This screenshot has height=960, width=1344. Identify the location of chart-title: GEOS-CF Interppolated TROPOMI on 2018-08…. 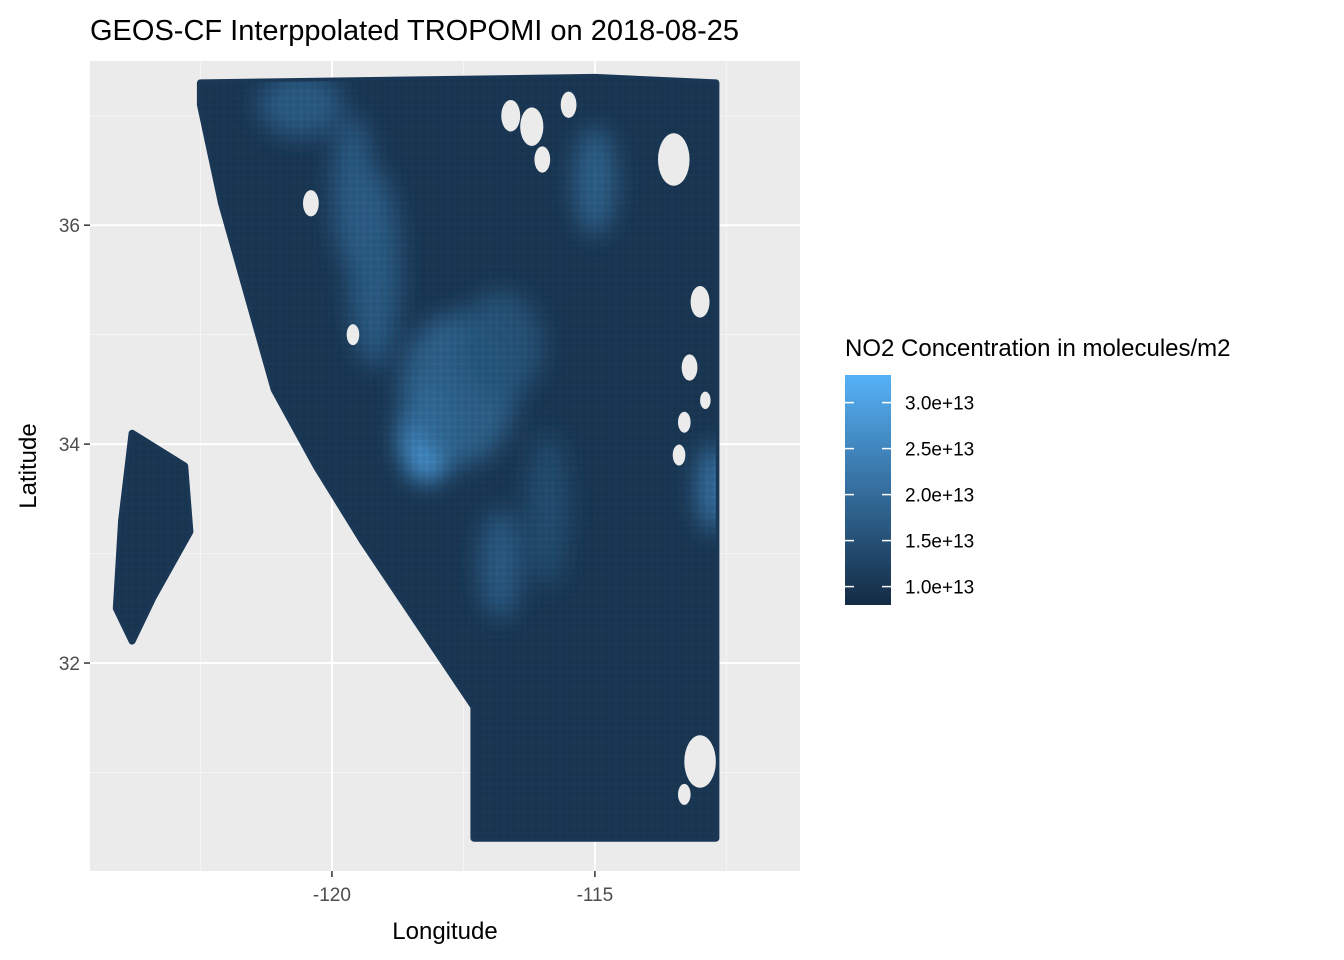
(414, 31).